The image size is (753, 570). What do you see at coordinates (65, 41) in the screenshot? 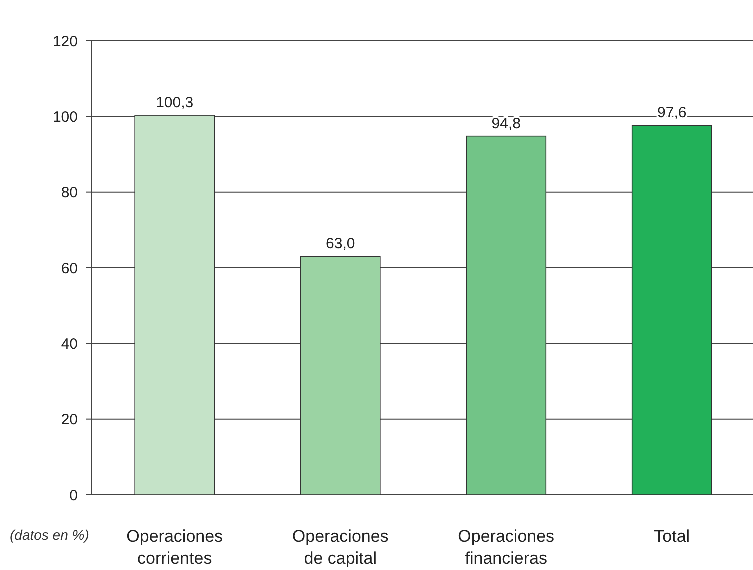
I see `y-tick-label: 120` at bounding box center [65, 41].